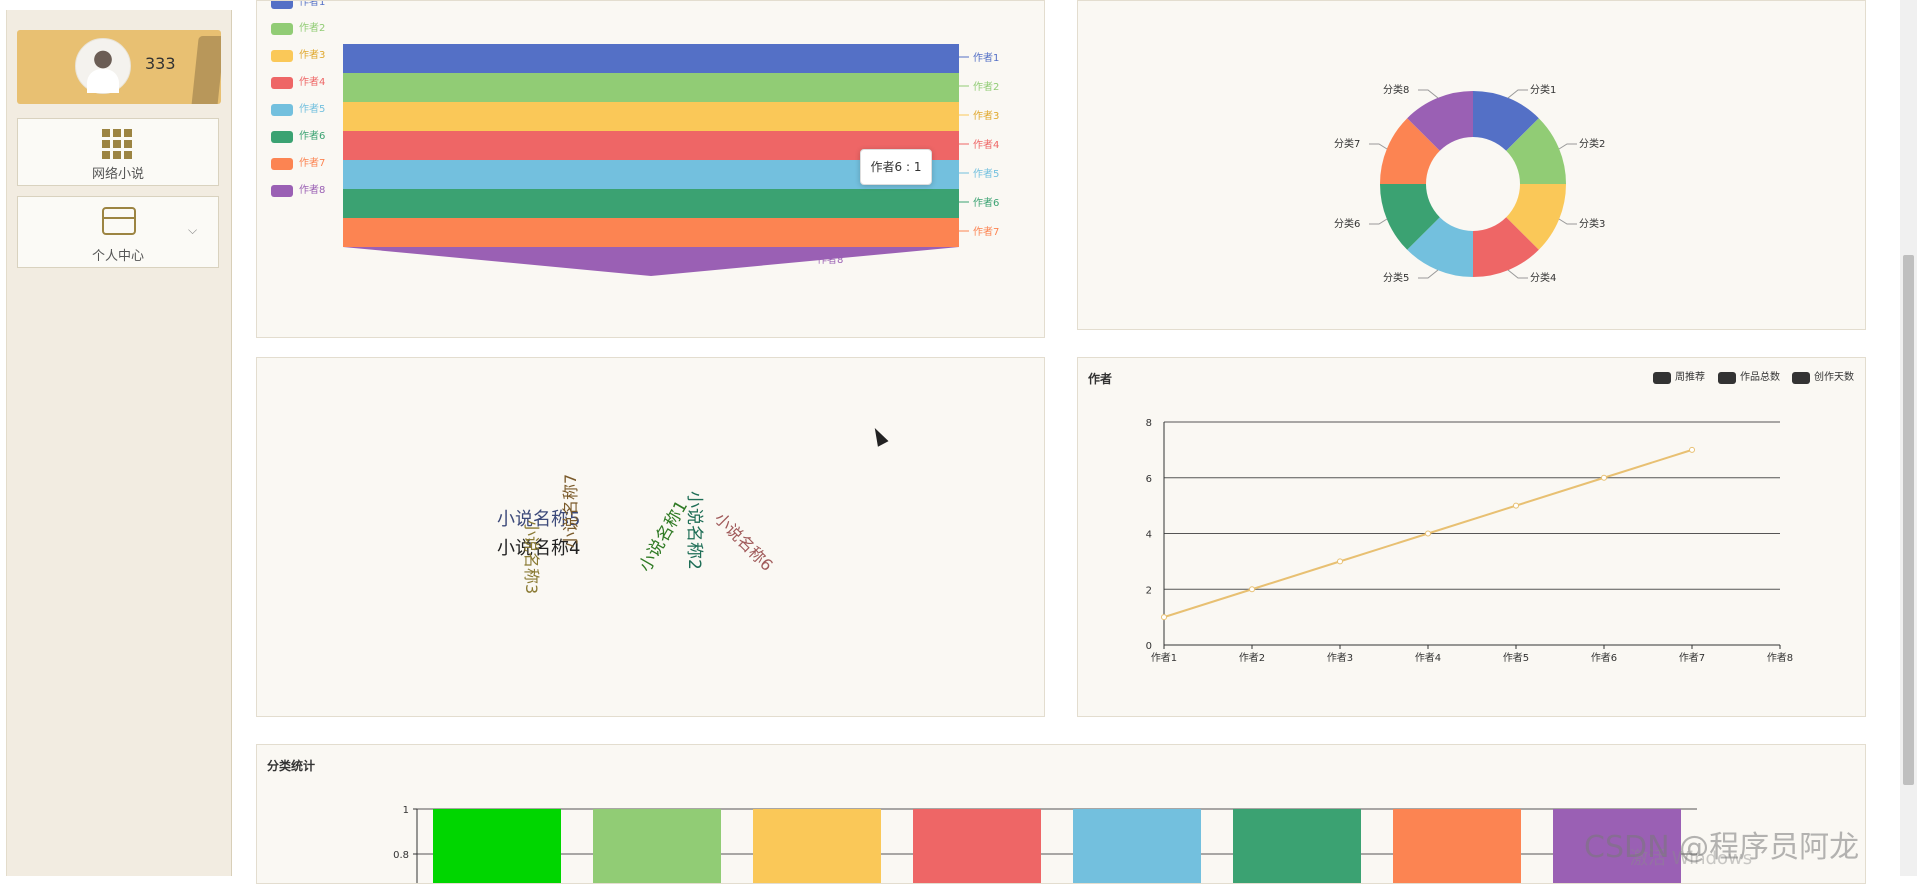 The image size is (1917, 884). I want to click on username: 333, so click(160, 63).